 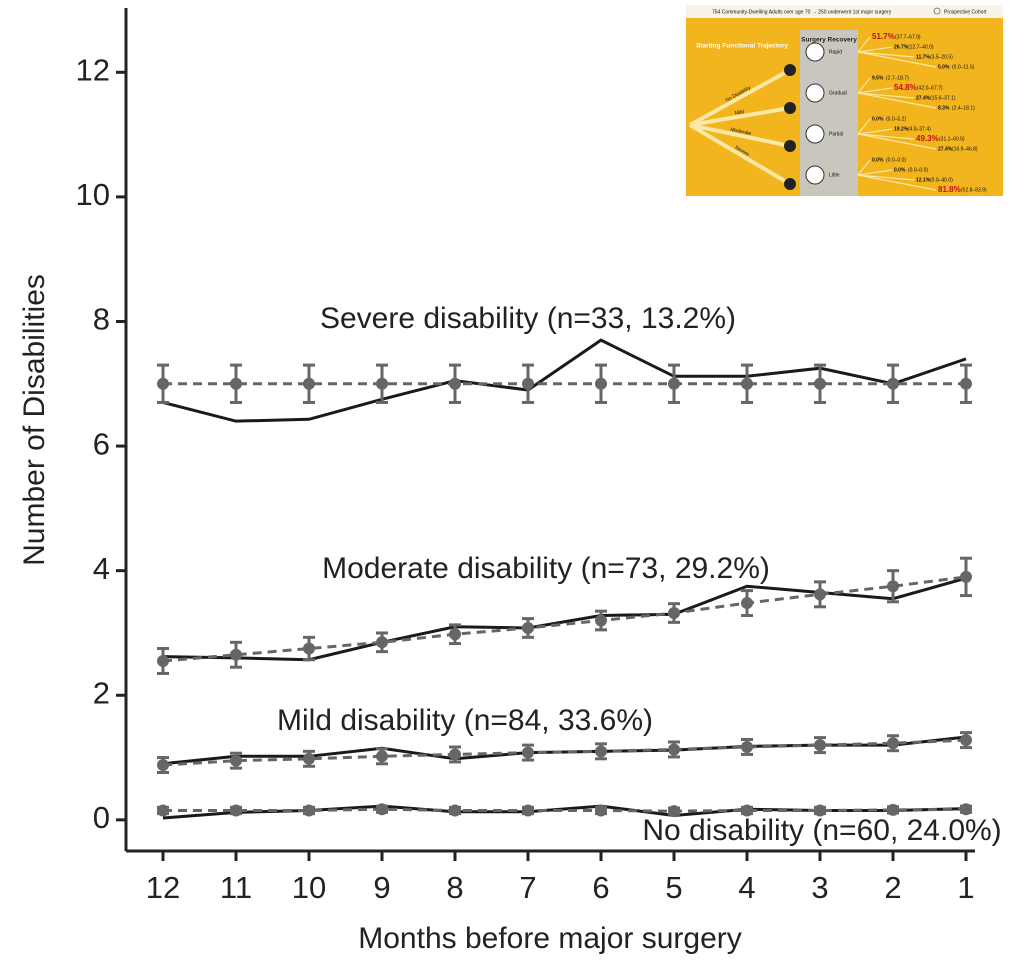 I want to click on x-tick-label: 4, so click(x=746, y=887).